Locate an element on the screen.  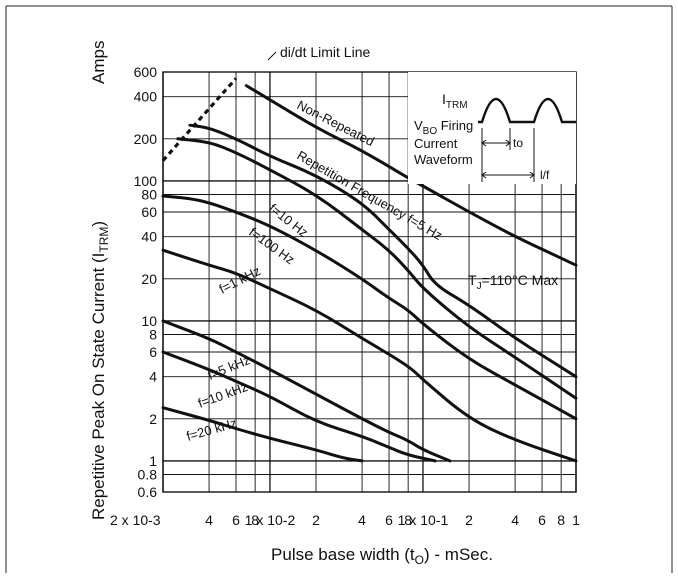
y-tick-label: 80 is located at coordinates (149, 195).